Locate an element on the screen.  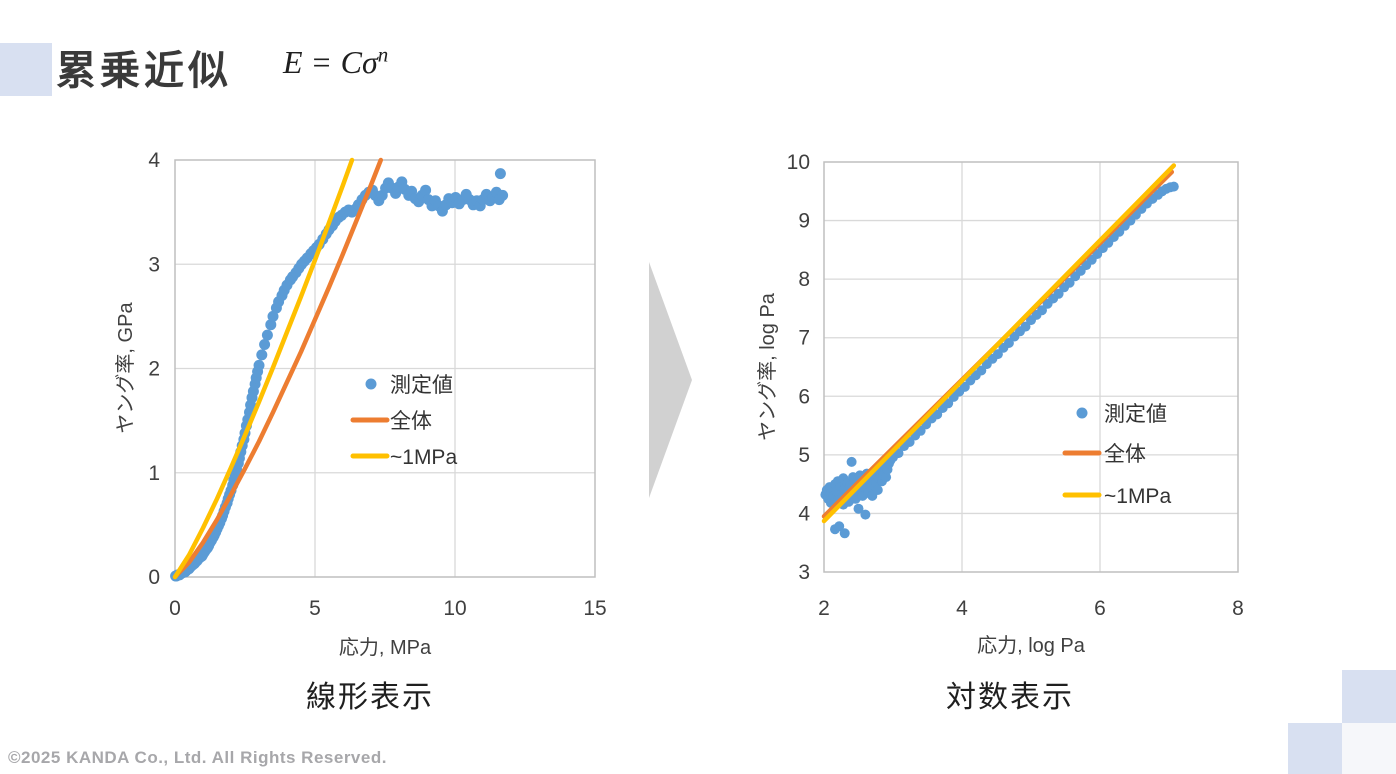
y-tick-label: 2 is located at coordinates (154, 369).